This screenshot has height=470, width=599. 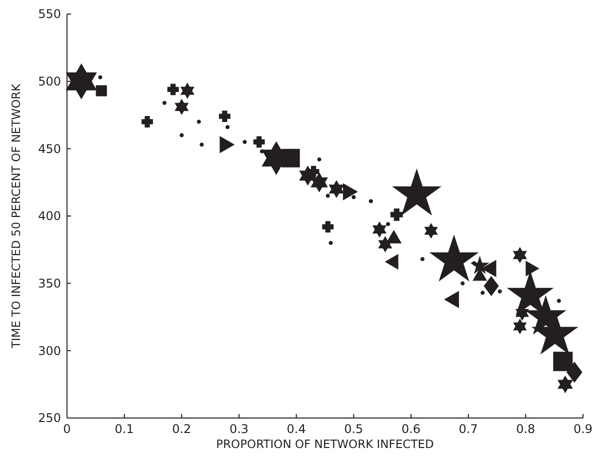 What do you see at coordinates (49, 81) in the screenshot?
I see `y-tick-label: 500` at bounding box center [49, 81].